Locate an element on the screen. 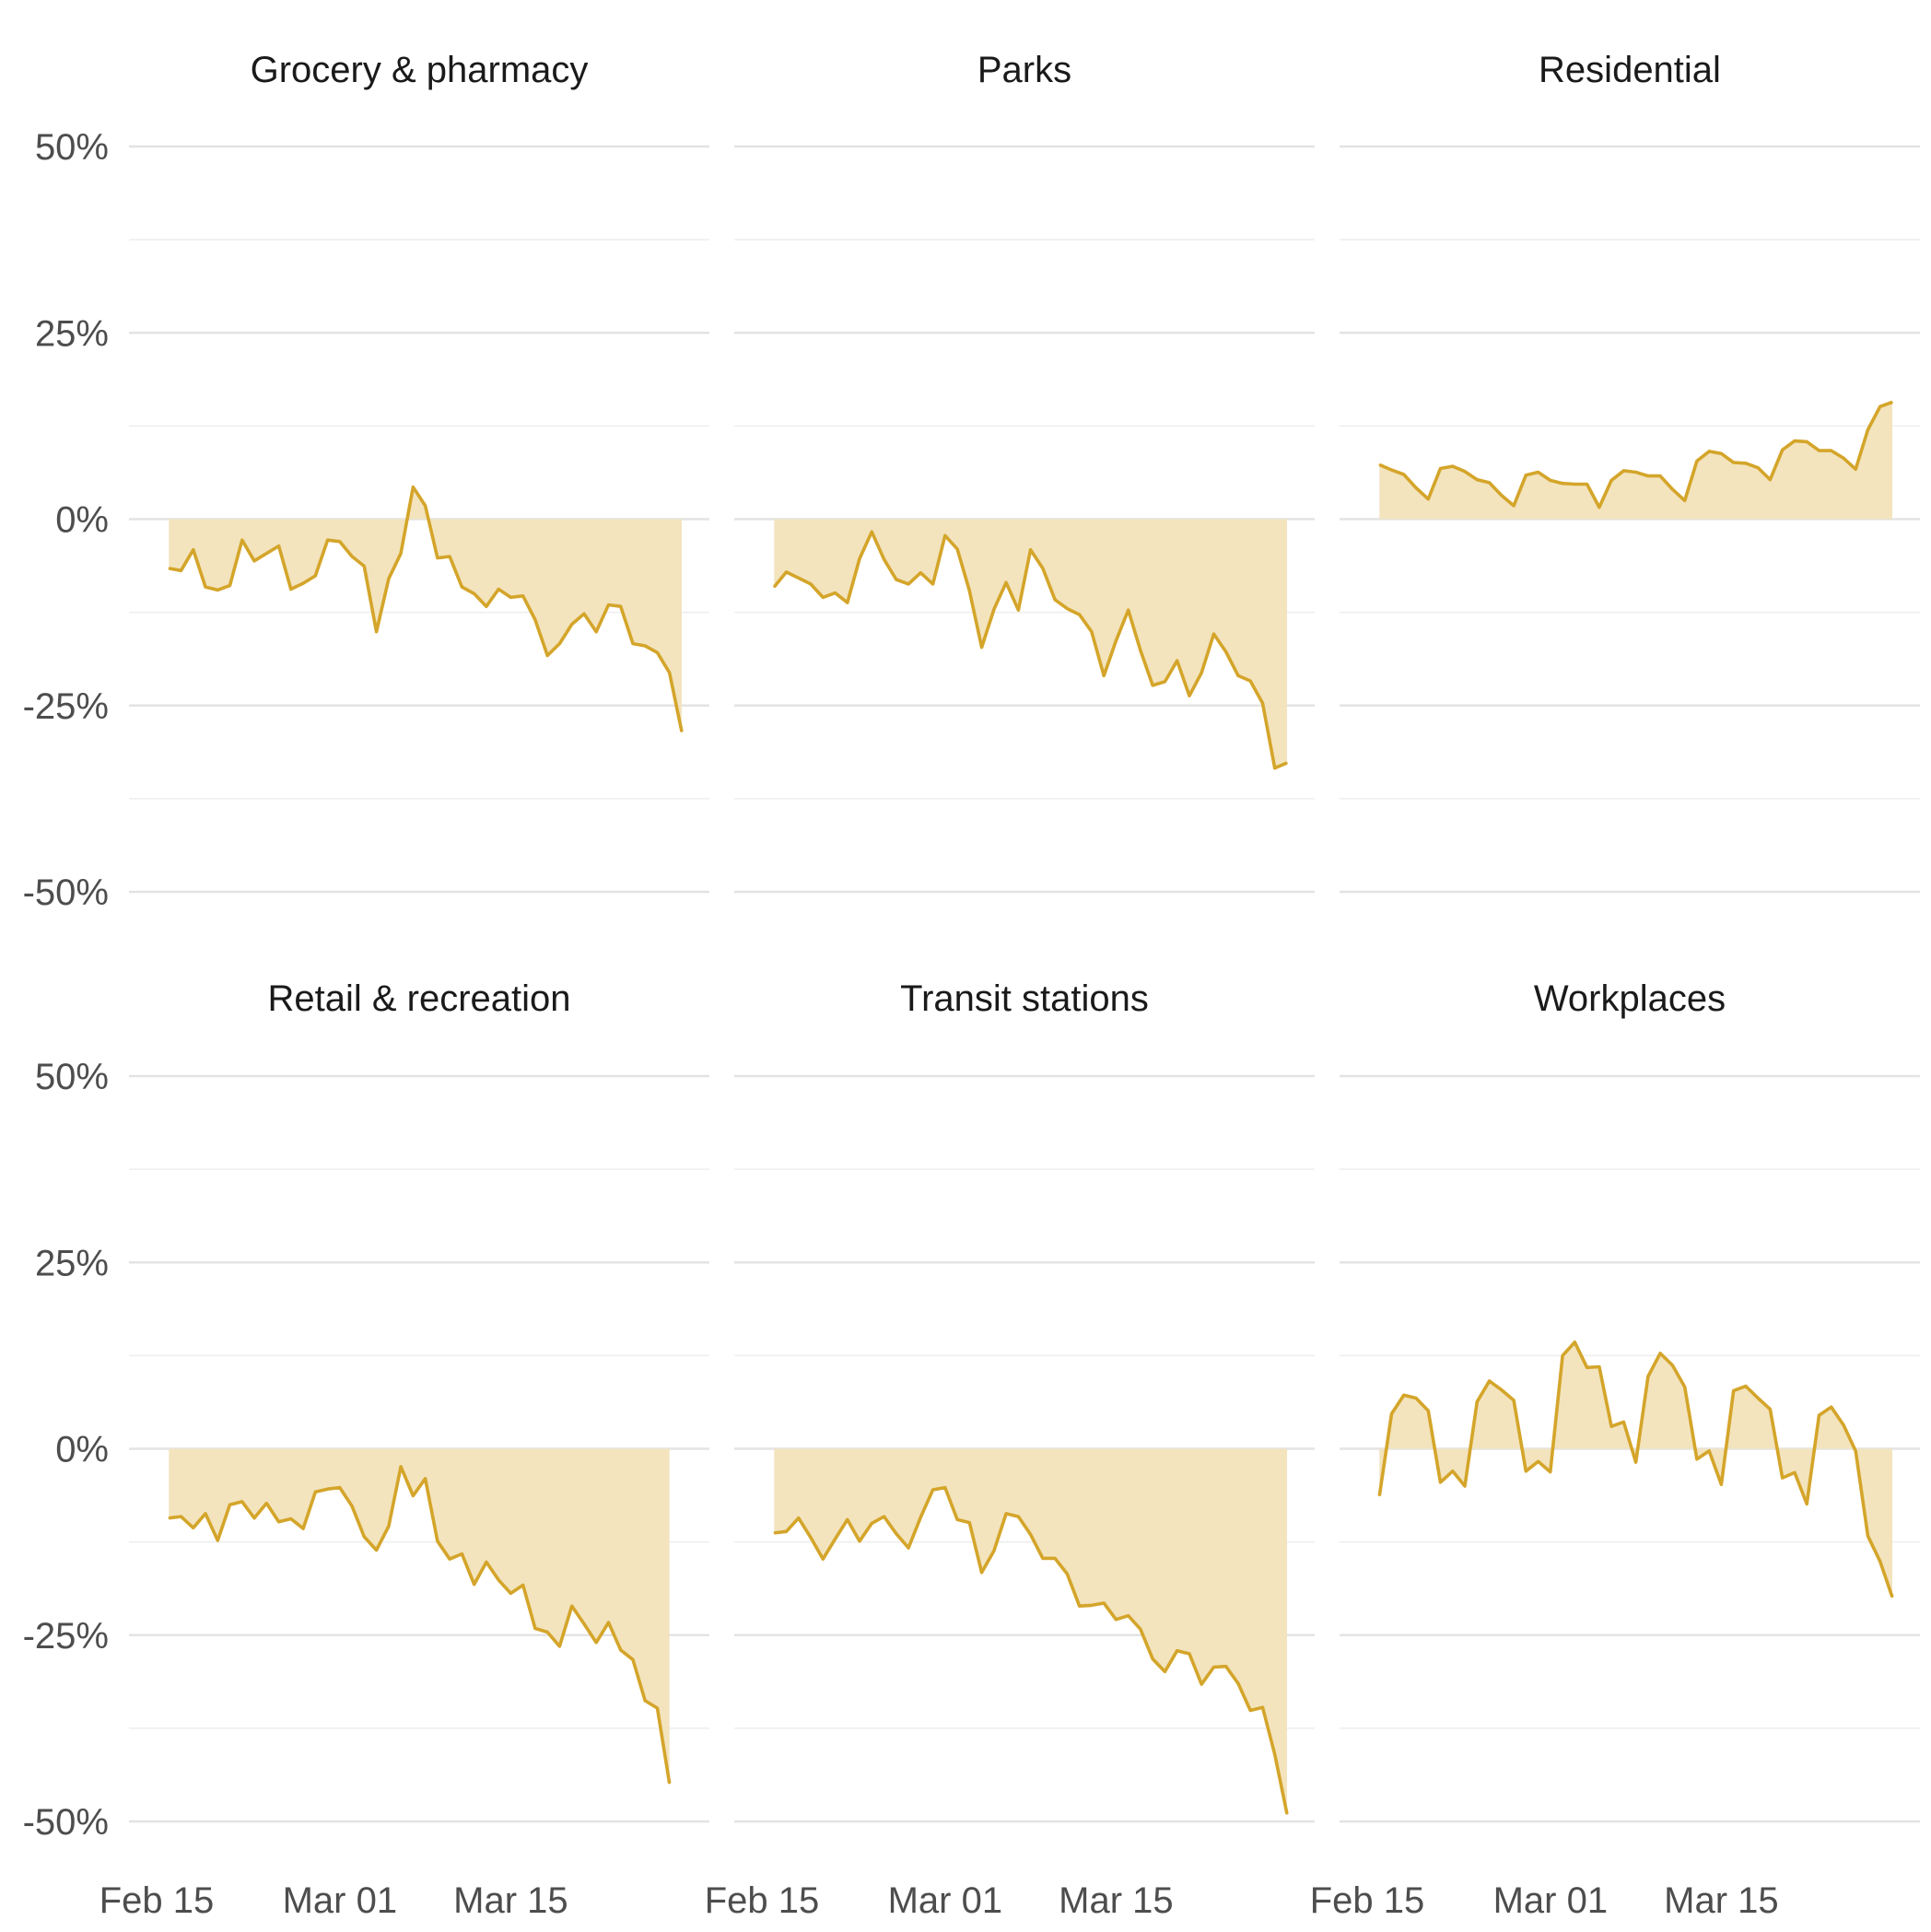 Image resolution: width=1931 pixels, height=1932 pixels. series-line is located at coordinates (420, 1624).